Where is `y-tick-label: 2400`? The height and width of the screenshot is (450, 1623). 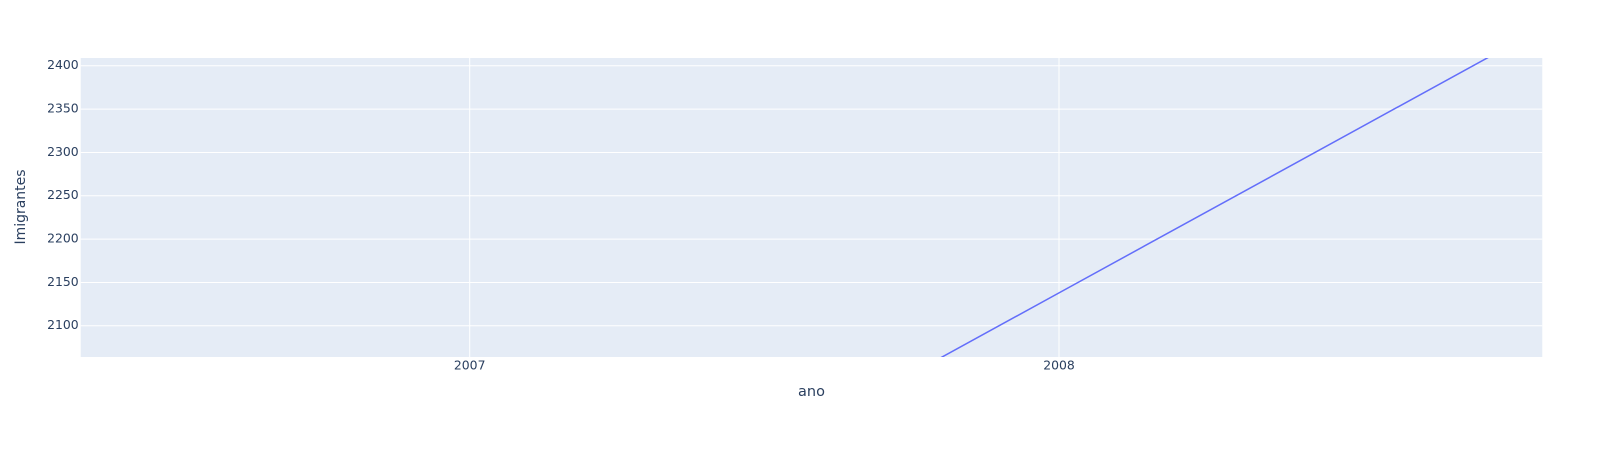
y-tick-label: 2400 is located at coordinates (63, 65).